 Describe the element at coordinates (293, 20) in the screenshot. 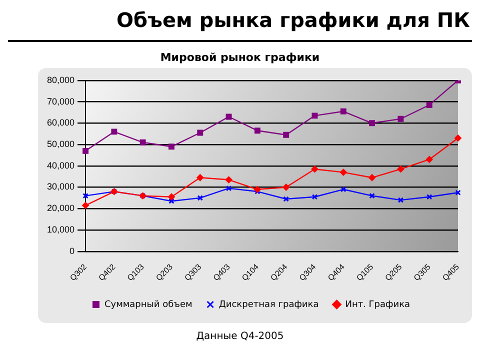

I see `chart-title: Объем рынка графики для ПК` at that location.